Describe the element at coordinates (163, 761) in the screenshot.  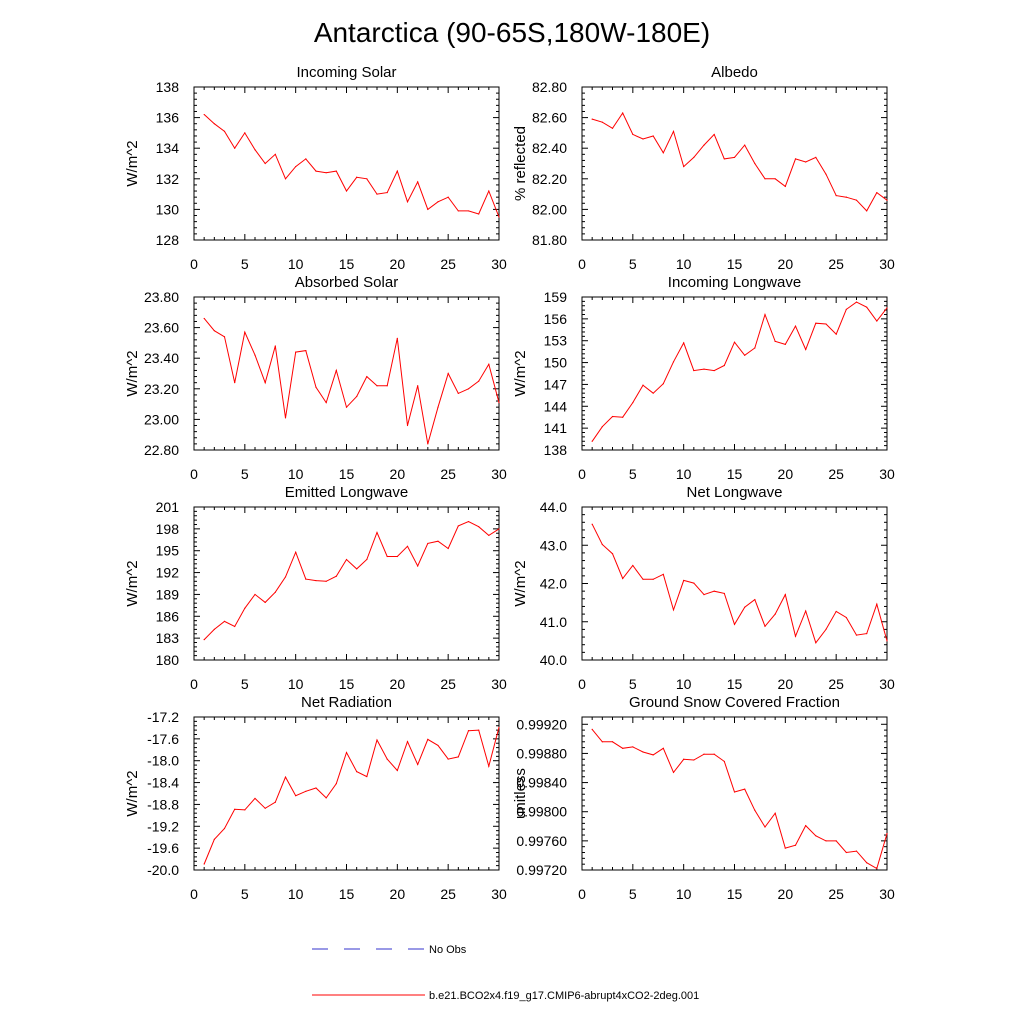
I see `y-tick-label: -18.0` at that location.